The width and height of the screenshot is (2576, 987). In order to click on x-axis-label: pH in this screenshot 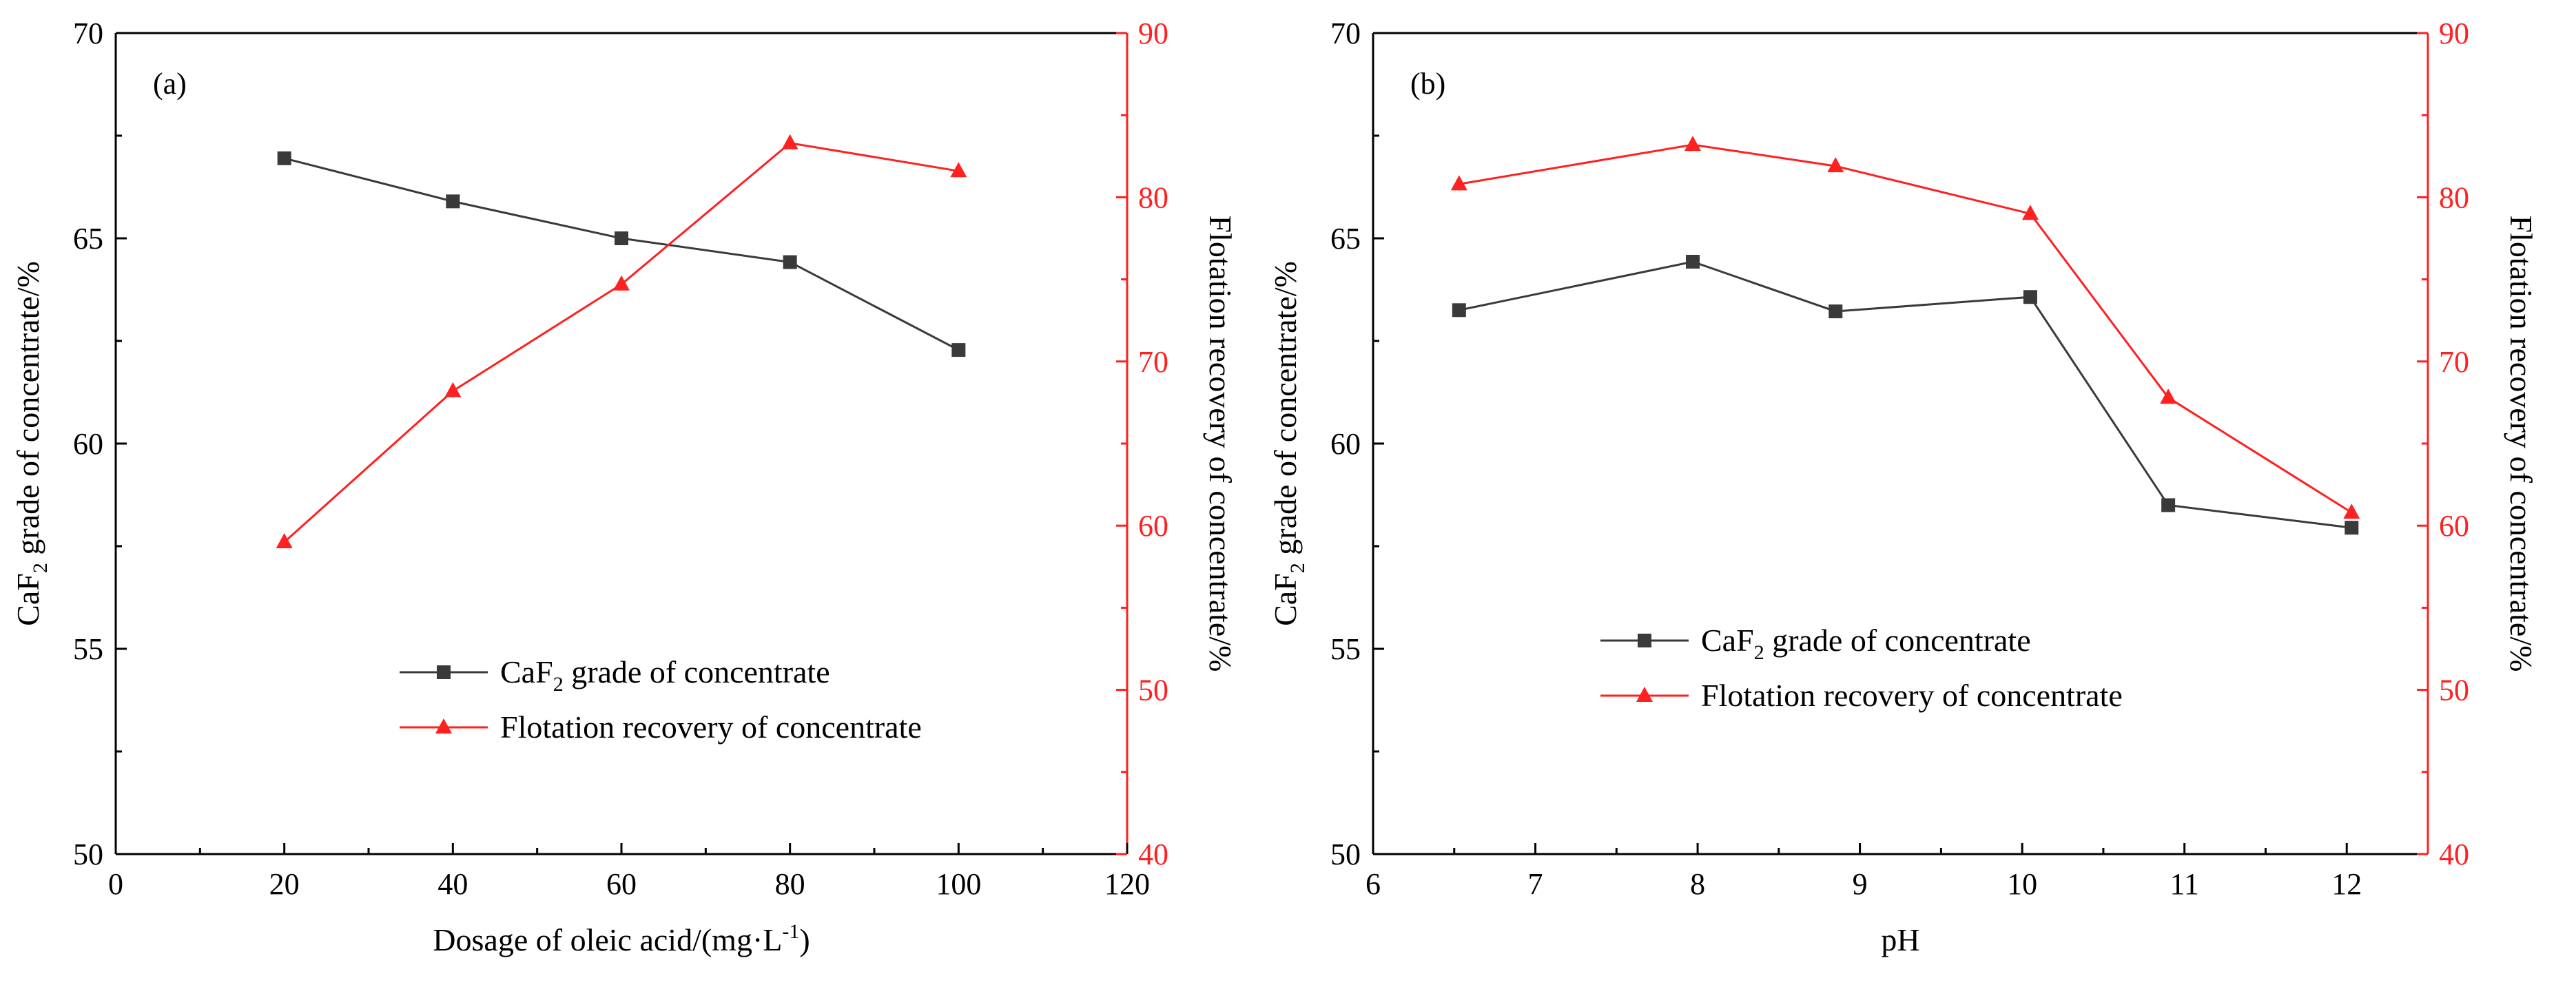, I will do `click(1900, 939)`.